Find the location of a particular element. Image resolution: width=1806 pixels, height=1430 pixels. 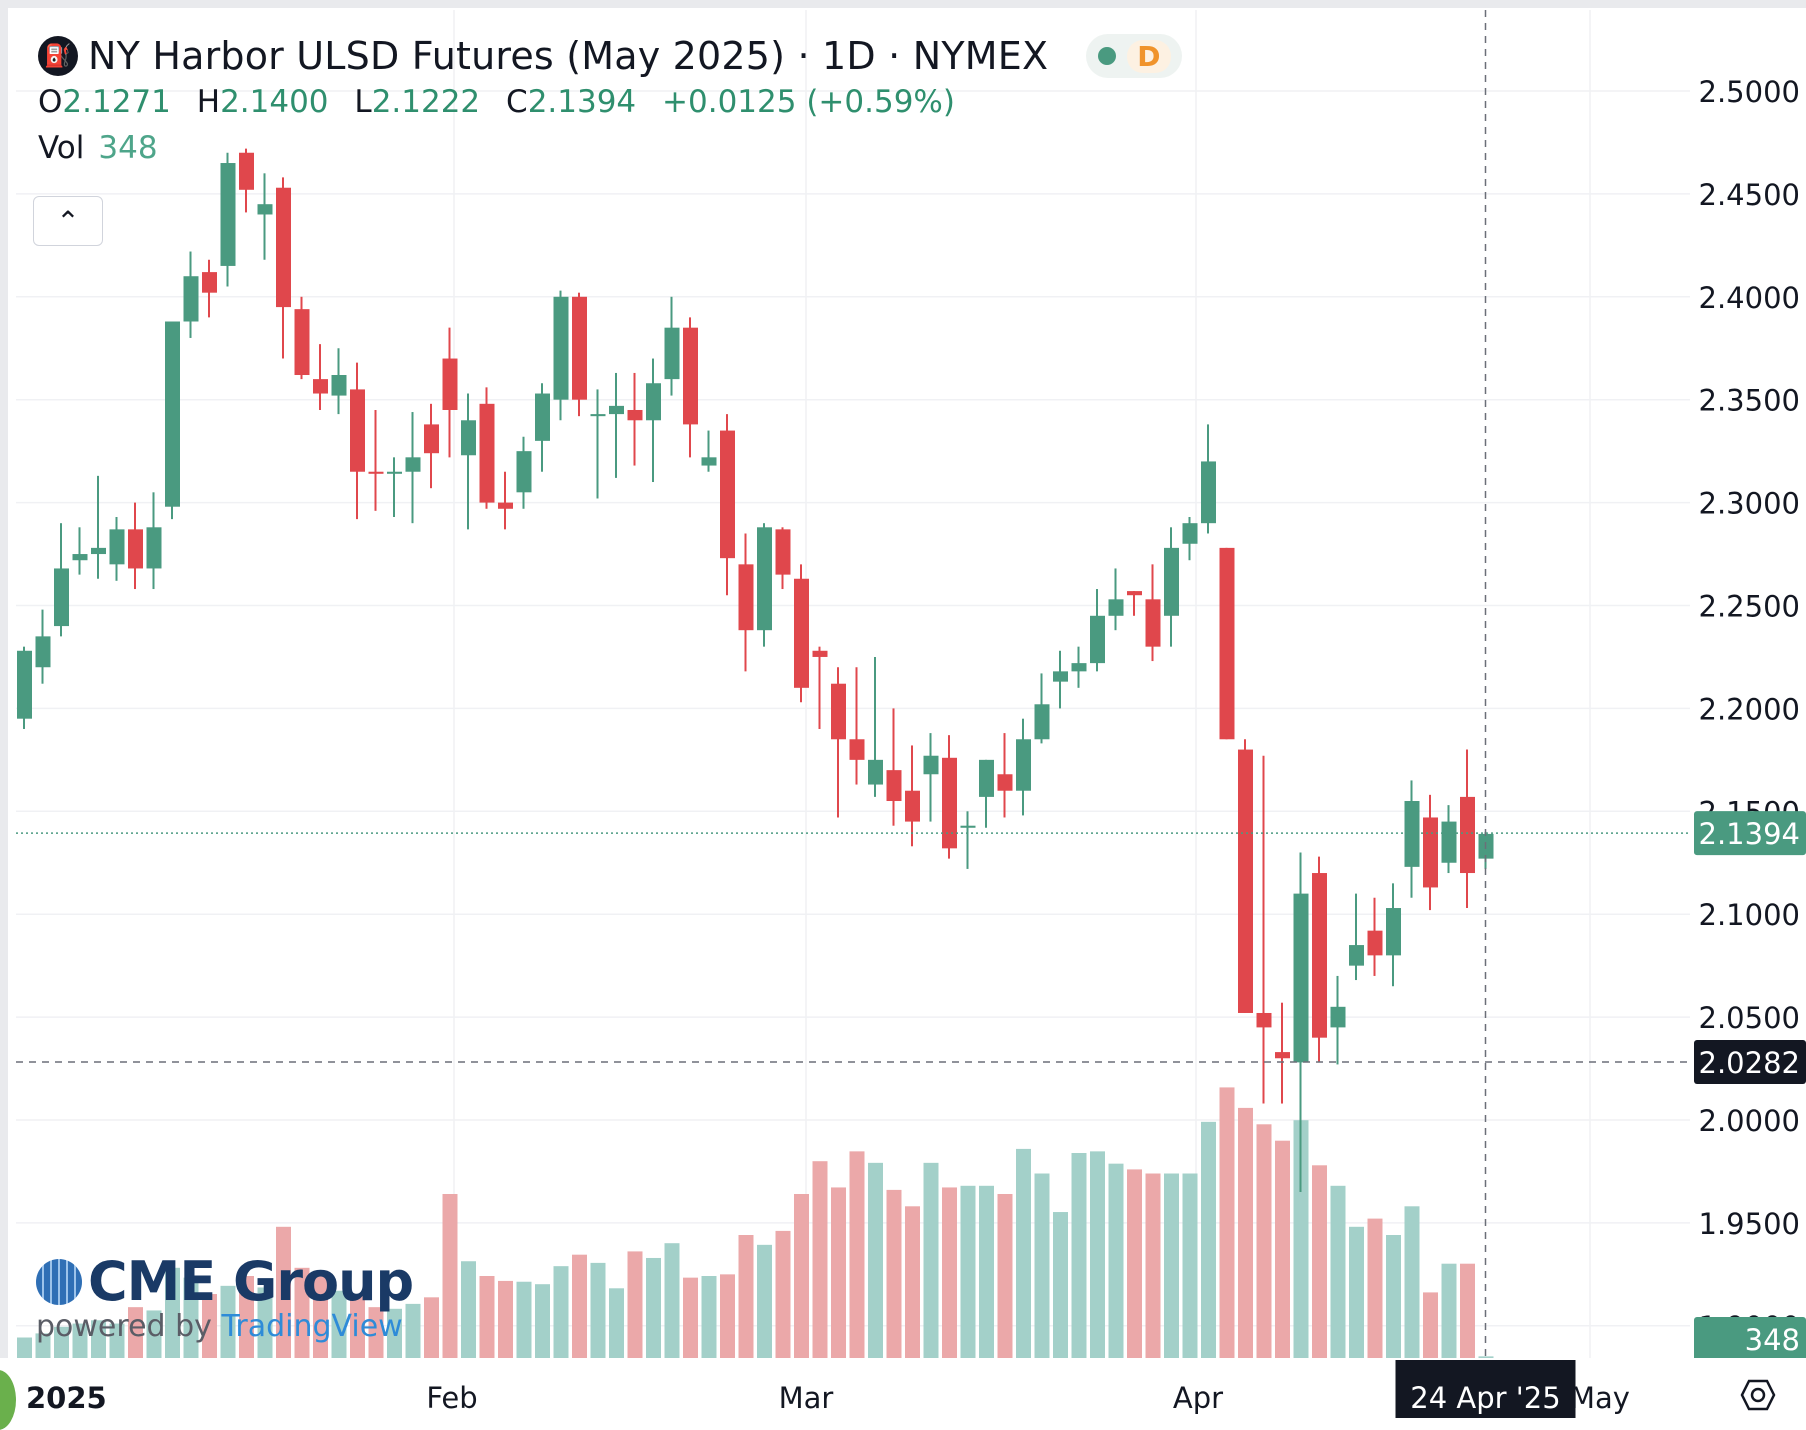

time-axis: 2025 Feb Mar Apr May 24 Apr '25 is located at coordinates (903, 1389).